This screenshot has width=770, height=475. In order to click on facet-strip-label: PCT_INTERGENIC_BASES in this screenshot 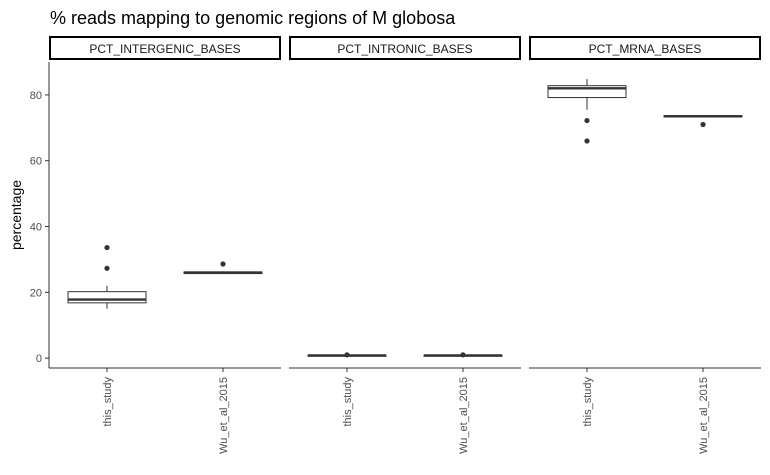, I will do `click(164, 49)`.